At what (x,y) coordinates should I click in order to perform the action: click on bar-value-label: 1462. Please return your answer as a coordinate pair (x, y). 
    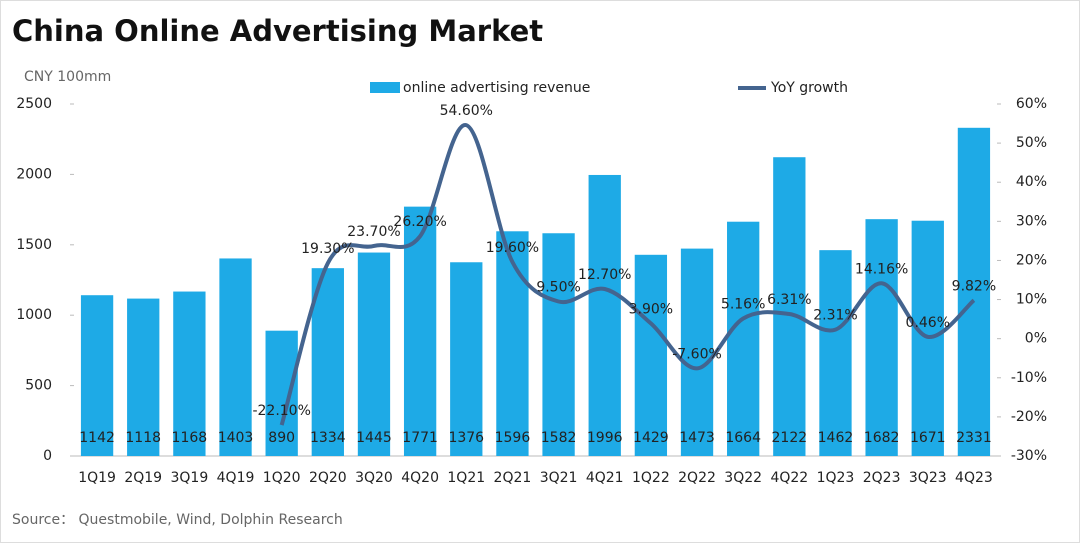
    Looking at the image, I should click on (836, 438).